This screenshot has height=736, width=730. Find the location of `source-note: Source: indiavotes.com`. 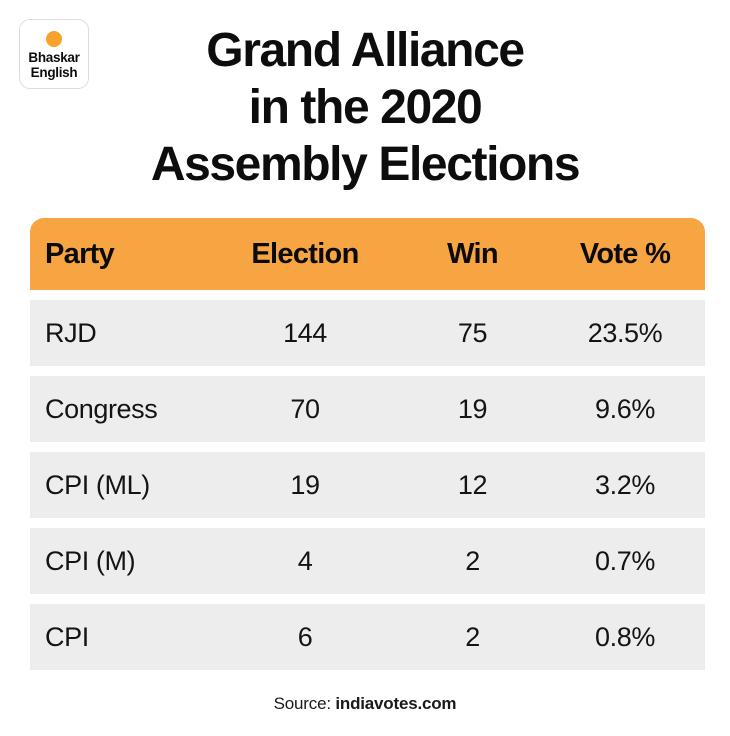

source-note: Source: indiavotes.com is located at coordinates (365, 704).